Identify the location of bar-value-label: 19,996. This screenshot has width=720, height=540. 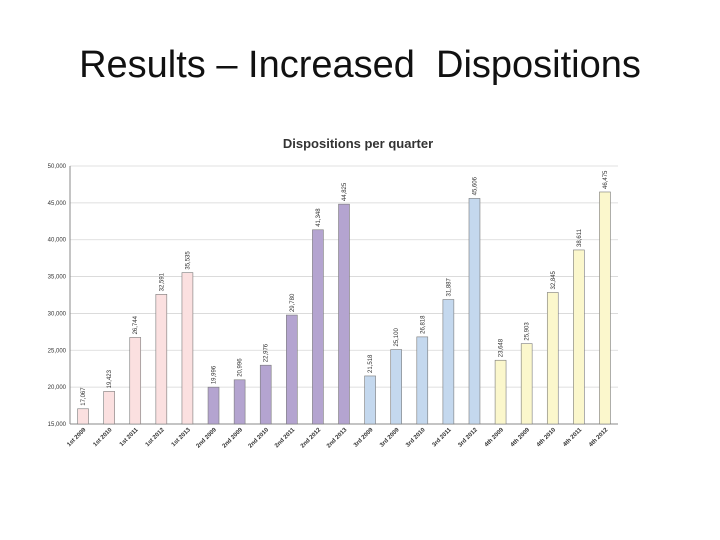
(215, 374).